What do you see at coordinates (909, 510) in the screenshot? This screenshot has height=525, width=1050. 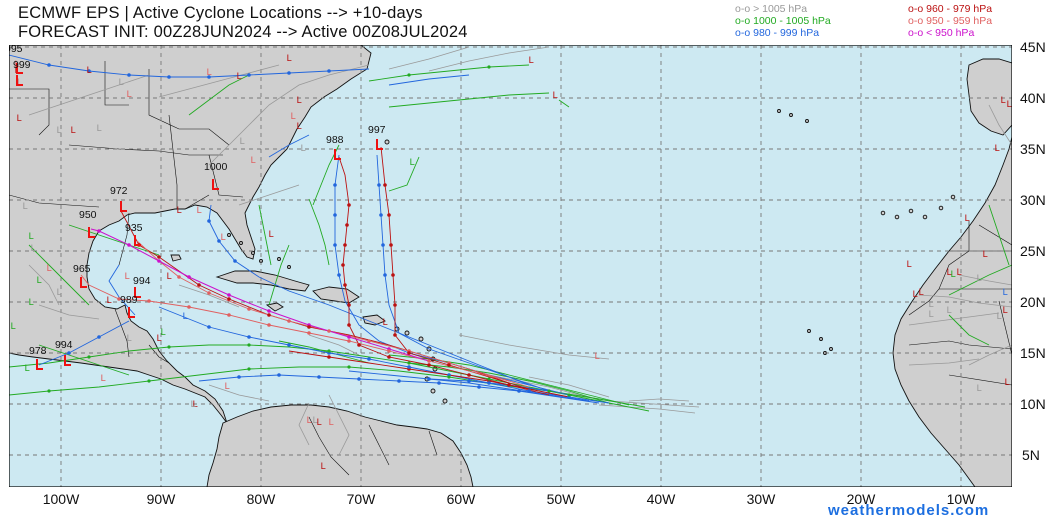 I see `brand-watermark: weathermodels.com` at bounding box center [909, 510].